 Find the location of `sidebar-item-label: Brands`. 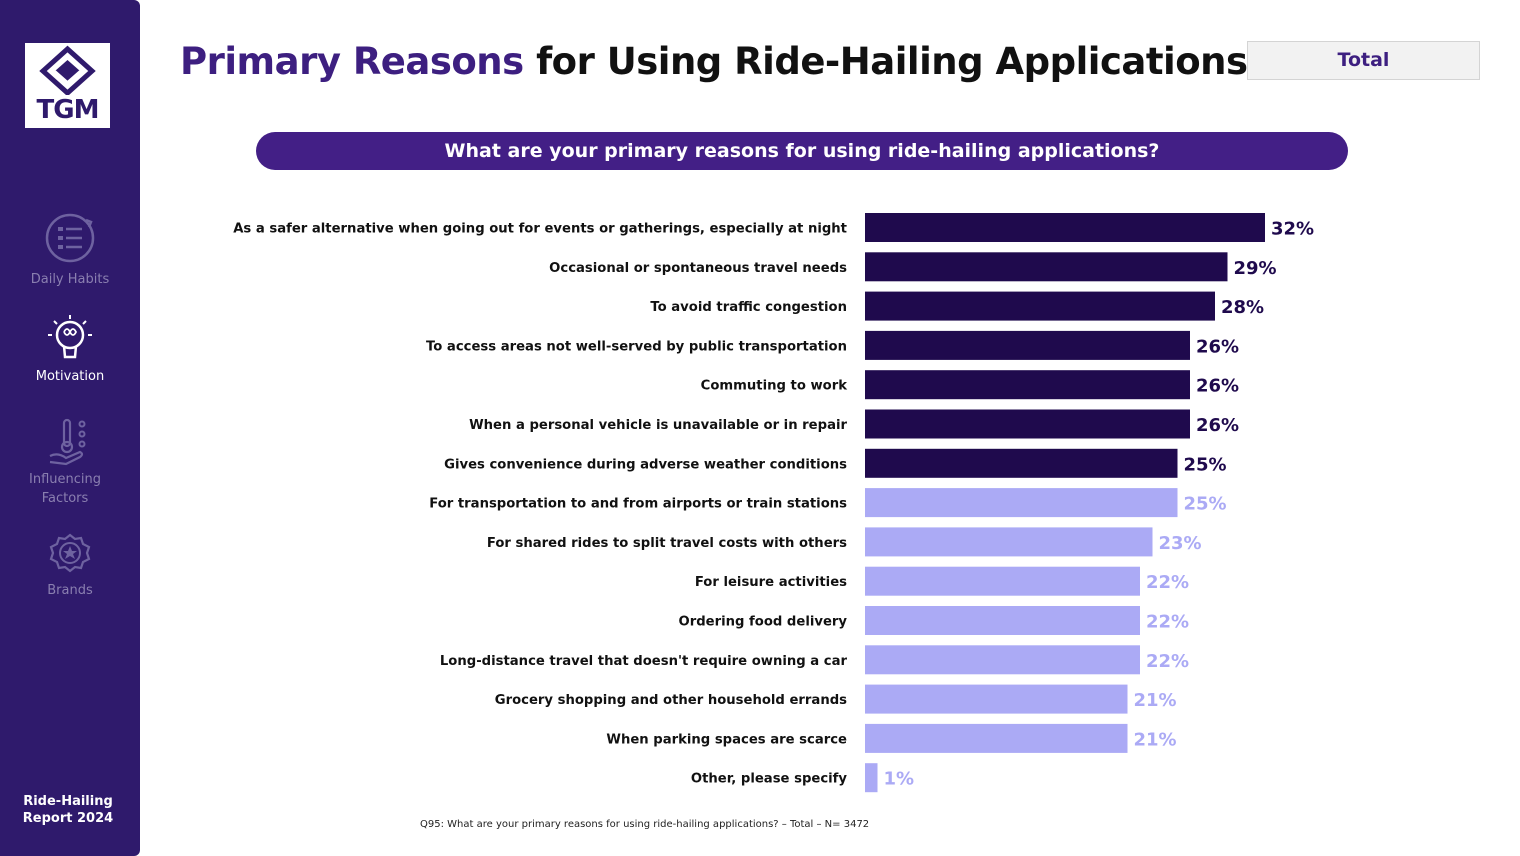

sidebar-item-label: Brands is located at coordinates (70, 590).